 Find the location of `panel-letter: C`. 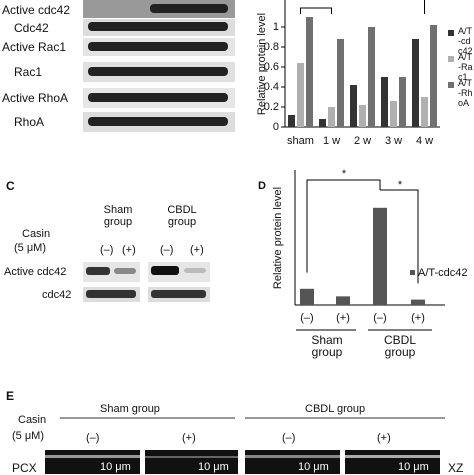

panel-letter: C is located at coordinates (10, 186).